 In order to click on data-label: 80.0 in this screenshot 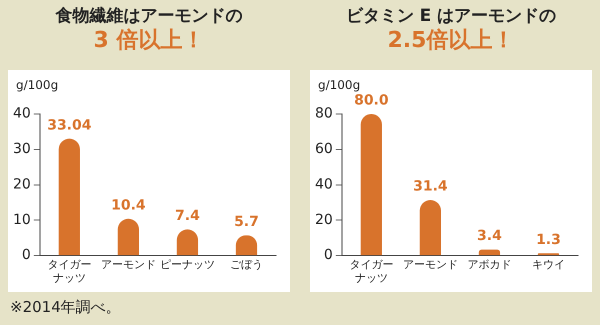, I will do `click(371, 100)`.